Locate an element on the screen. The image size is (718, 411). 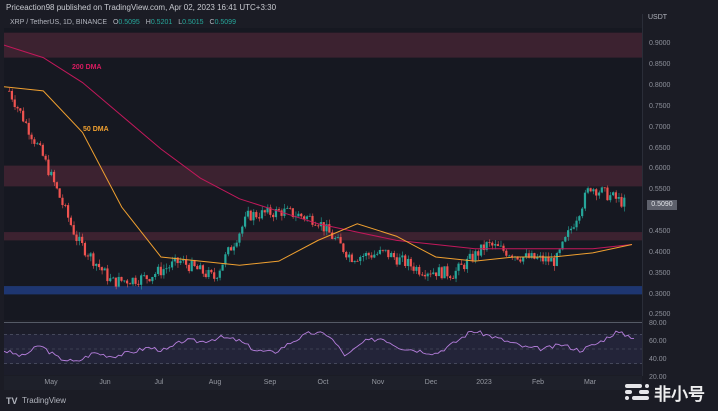
watermark-logo-icon is located at coordinates (638, 392).